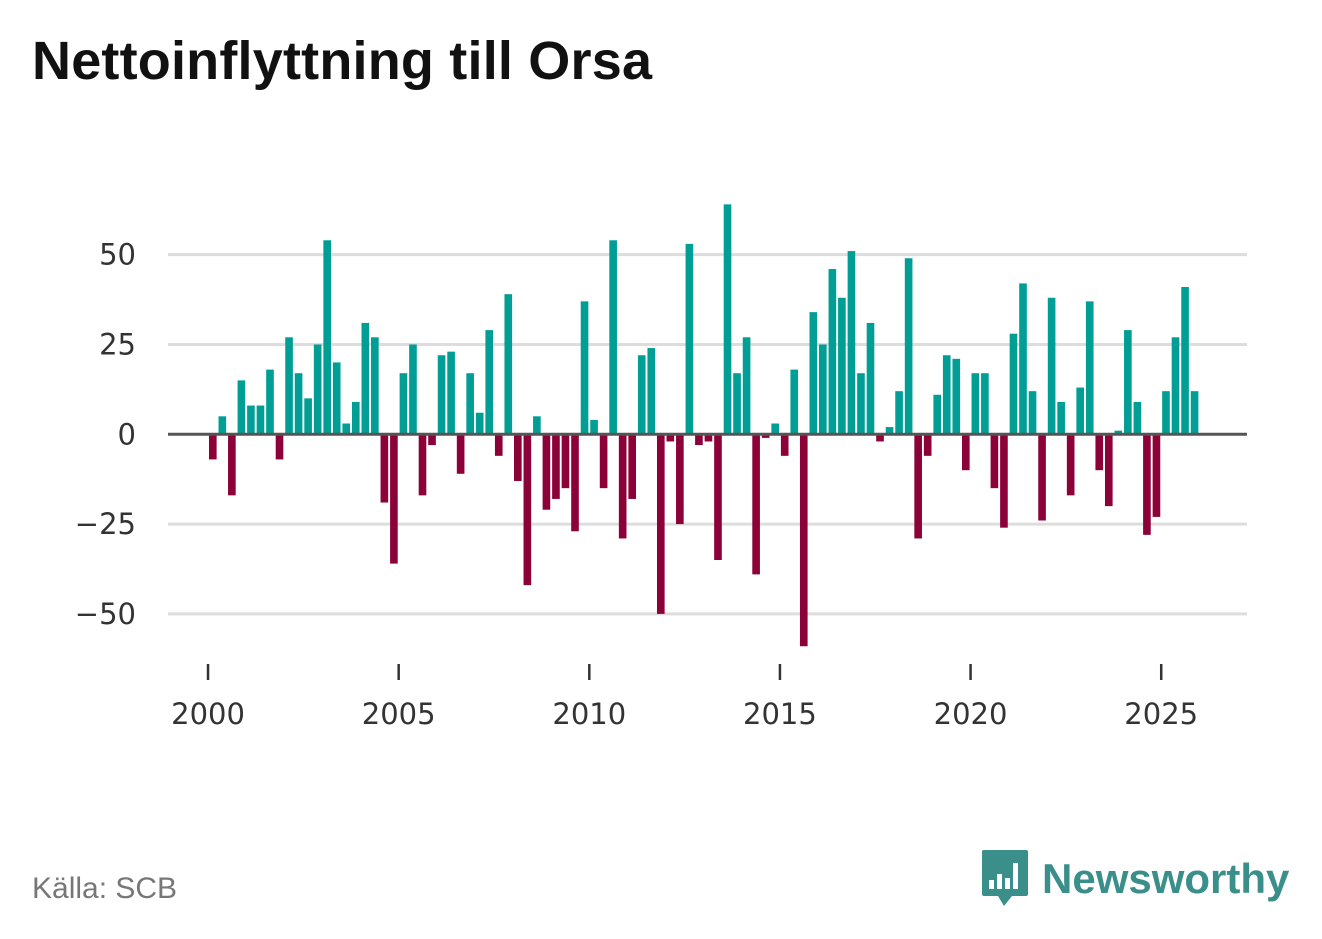  Describe the element at coordinates (342, 61) in the screenshot. I see `chart-title: Nettoinflyttning till Orsa` at that location.